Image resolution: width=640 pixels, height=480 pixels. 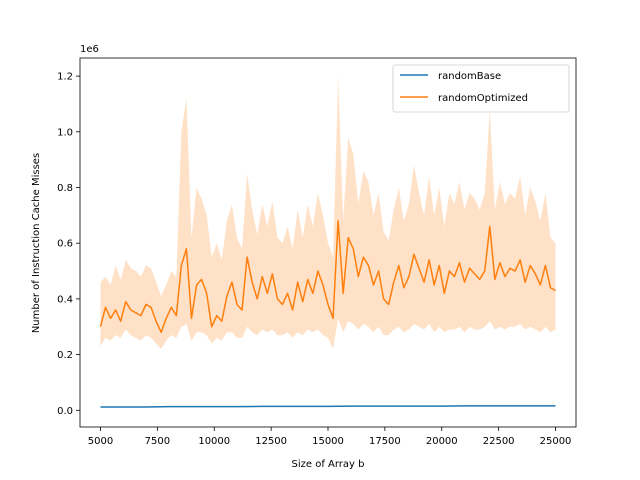 What do you see at coordinates (214, 441) in the screenshot?
I see `x-tick-label: 10000` at bounding box center [214, 441].